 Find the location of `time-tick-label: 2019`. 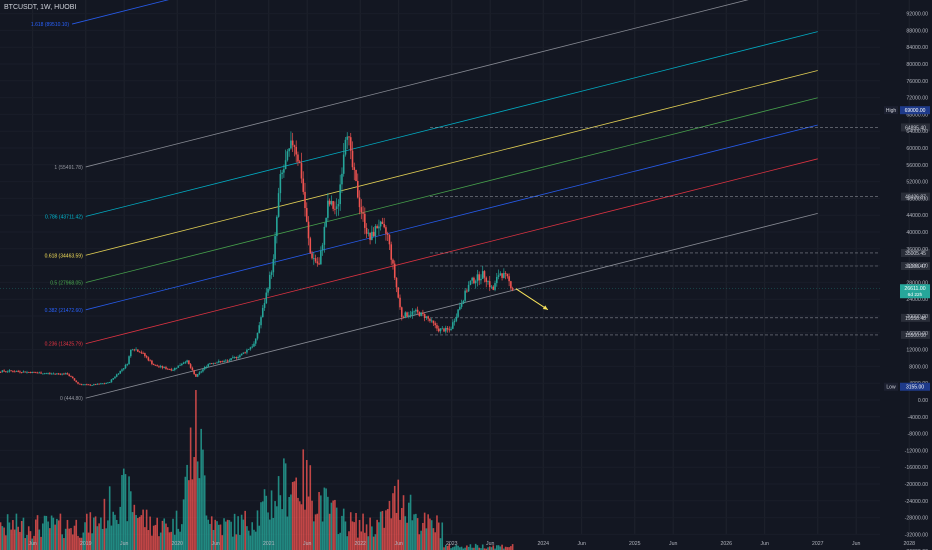

time-tick-label: 2019 is located at coordinates (86, 544).